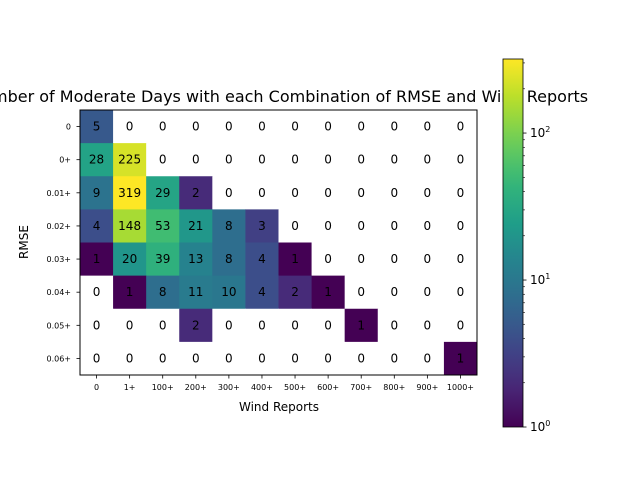  I want to click on y-tick-label: 0.01+, so click(58, 193).